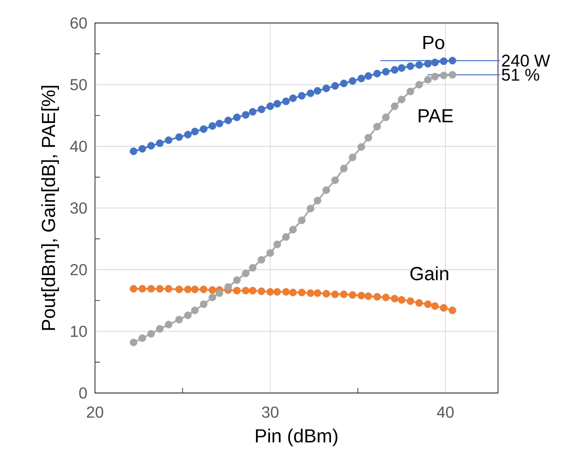 The height and width of the screenshot is (466, 567). What do you see at coordinates (435, 115) in the screenshot?
I see `series-label: PAE` at bounding box center [435, 115].